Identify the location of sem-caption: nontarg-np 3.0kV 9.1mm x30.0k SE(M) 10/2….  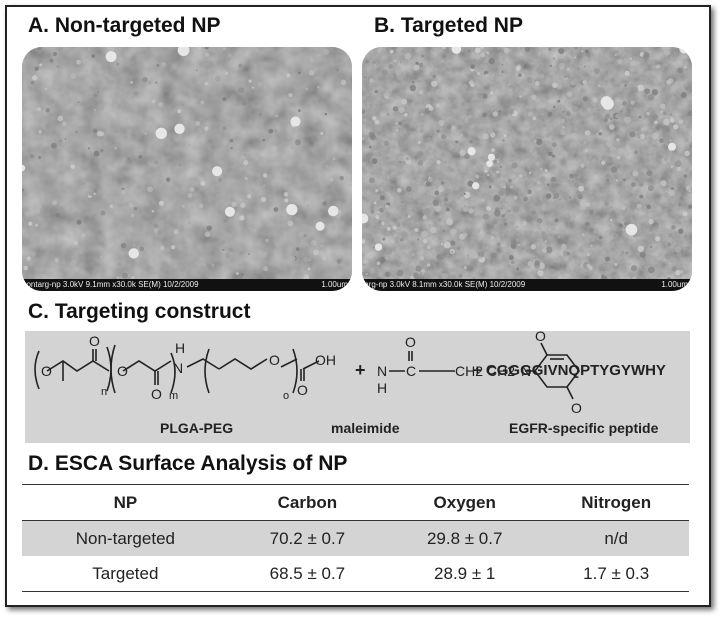
(110, 284).